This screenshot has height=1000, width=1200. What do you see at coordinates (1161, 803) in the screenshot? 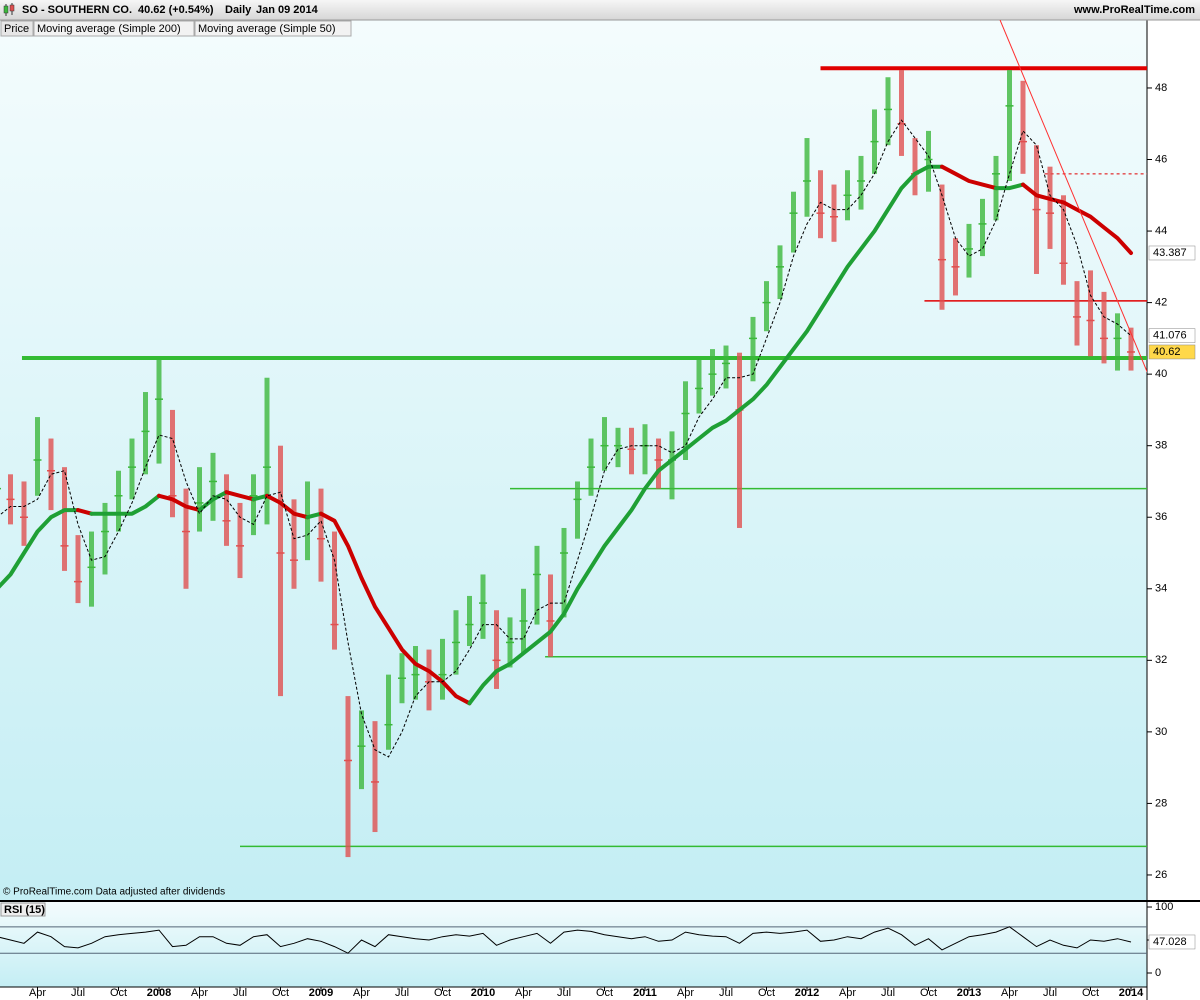
I see `y-tick-label: 28` at bounding box center [1161, 803].